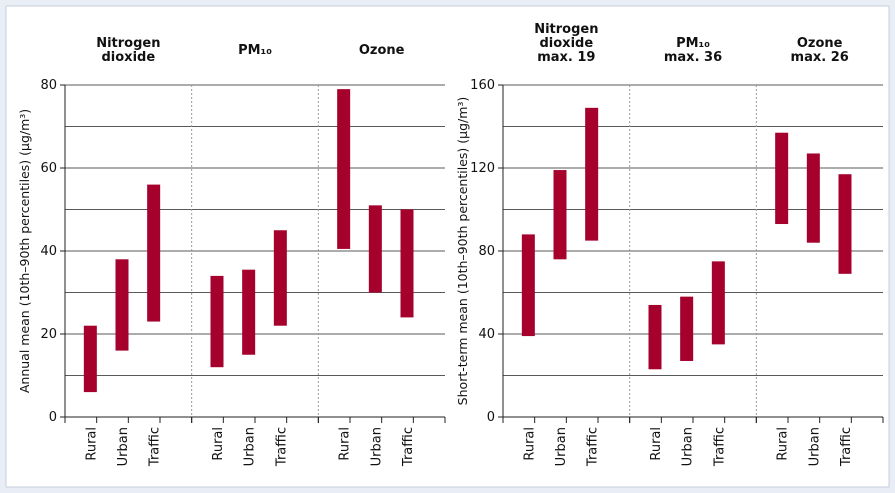 This screenshot has width=895, height=493. What do you see at coordinates (693, 57) in the screenshot?
I see `group-label: max. 36` at bounding box center [693, 57].